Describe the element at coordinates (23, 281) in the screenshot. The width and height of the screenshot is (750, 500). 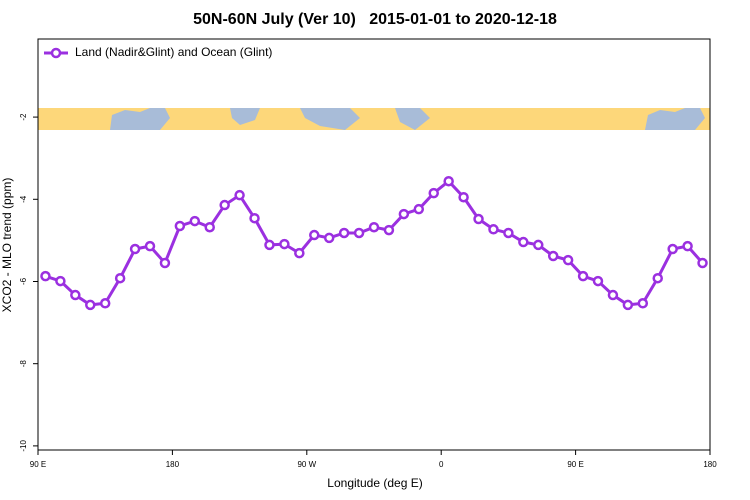
I see `y-tick-label: -6` at that location.